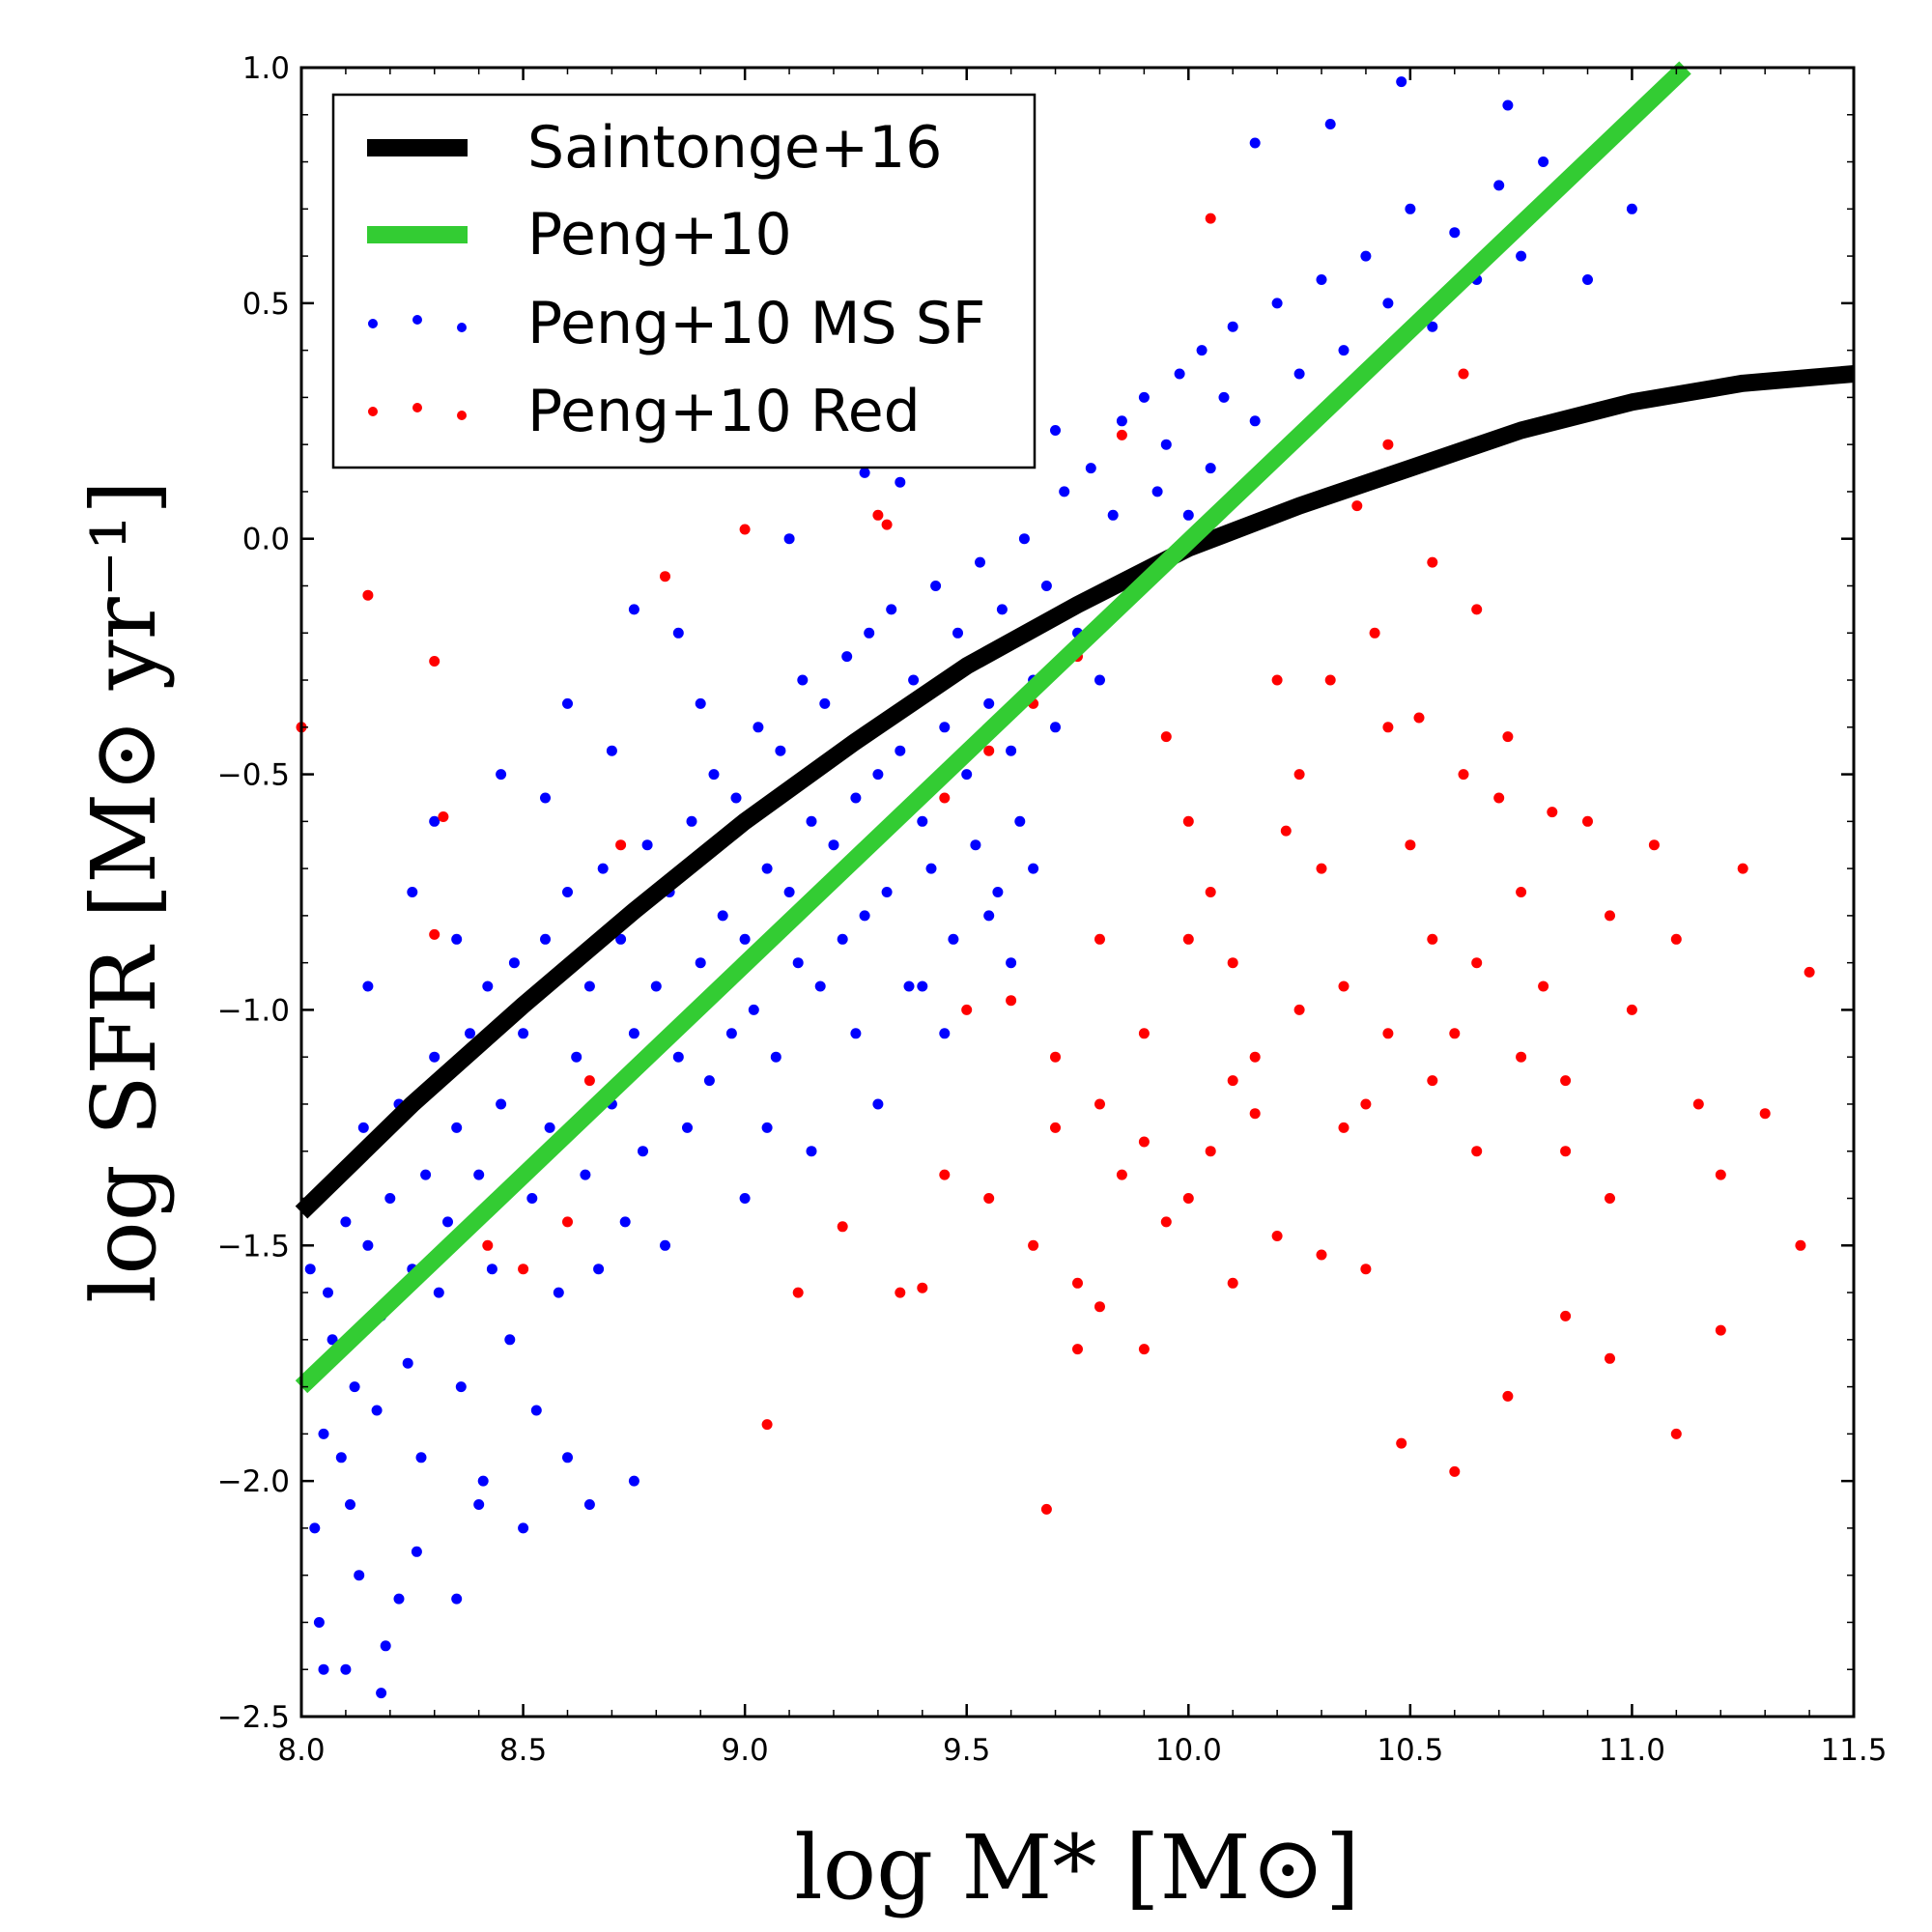  I want to click on x-tick-label-7: 11.5, so click(1853, 1750).